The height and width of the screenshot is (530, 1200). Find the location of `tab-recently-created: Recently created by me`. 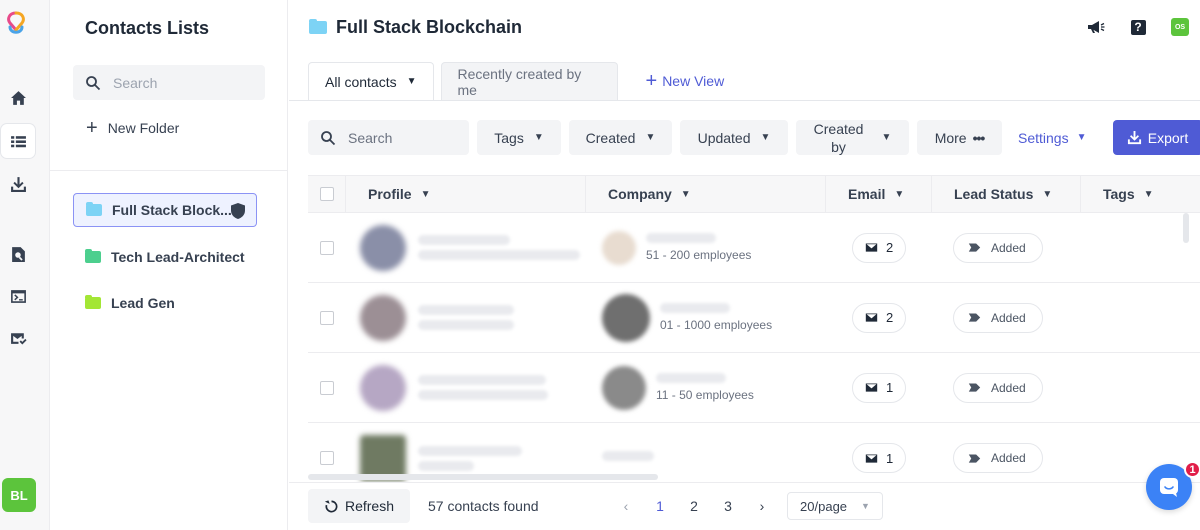

tab-recently-created: Recently created by me is located at coordinates (529, 81).